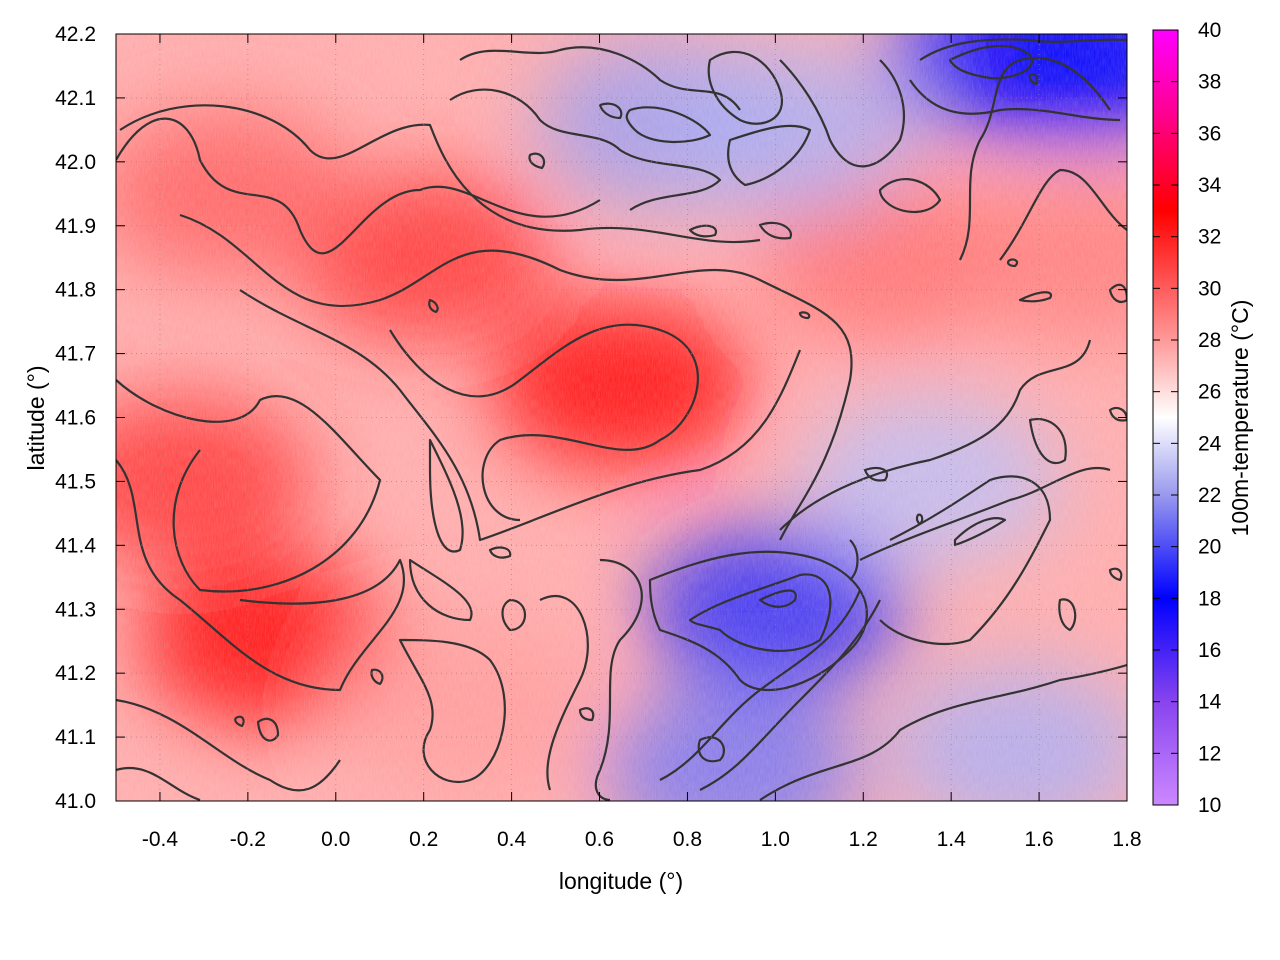 Image resolution: width=1280 pixels, height=960 pixels. What do you see at coordinates (1209, 547) in the screenshot?
I see `colorbar-tick-label: 20` at bounding box center [1209, 547].